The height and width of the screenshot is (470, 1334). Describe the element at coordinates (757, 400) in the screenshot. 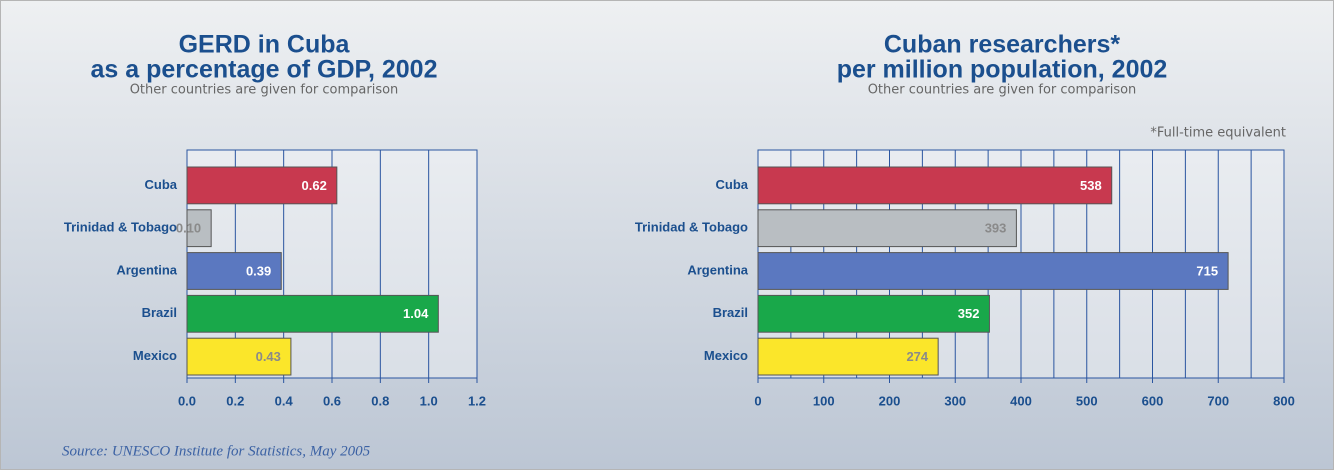

I see `x-tick-label: 0` at that location.